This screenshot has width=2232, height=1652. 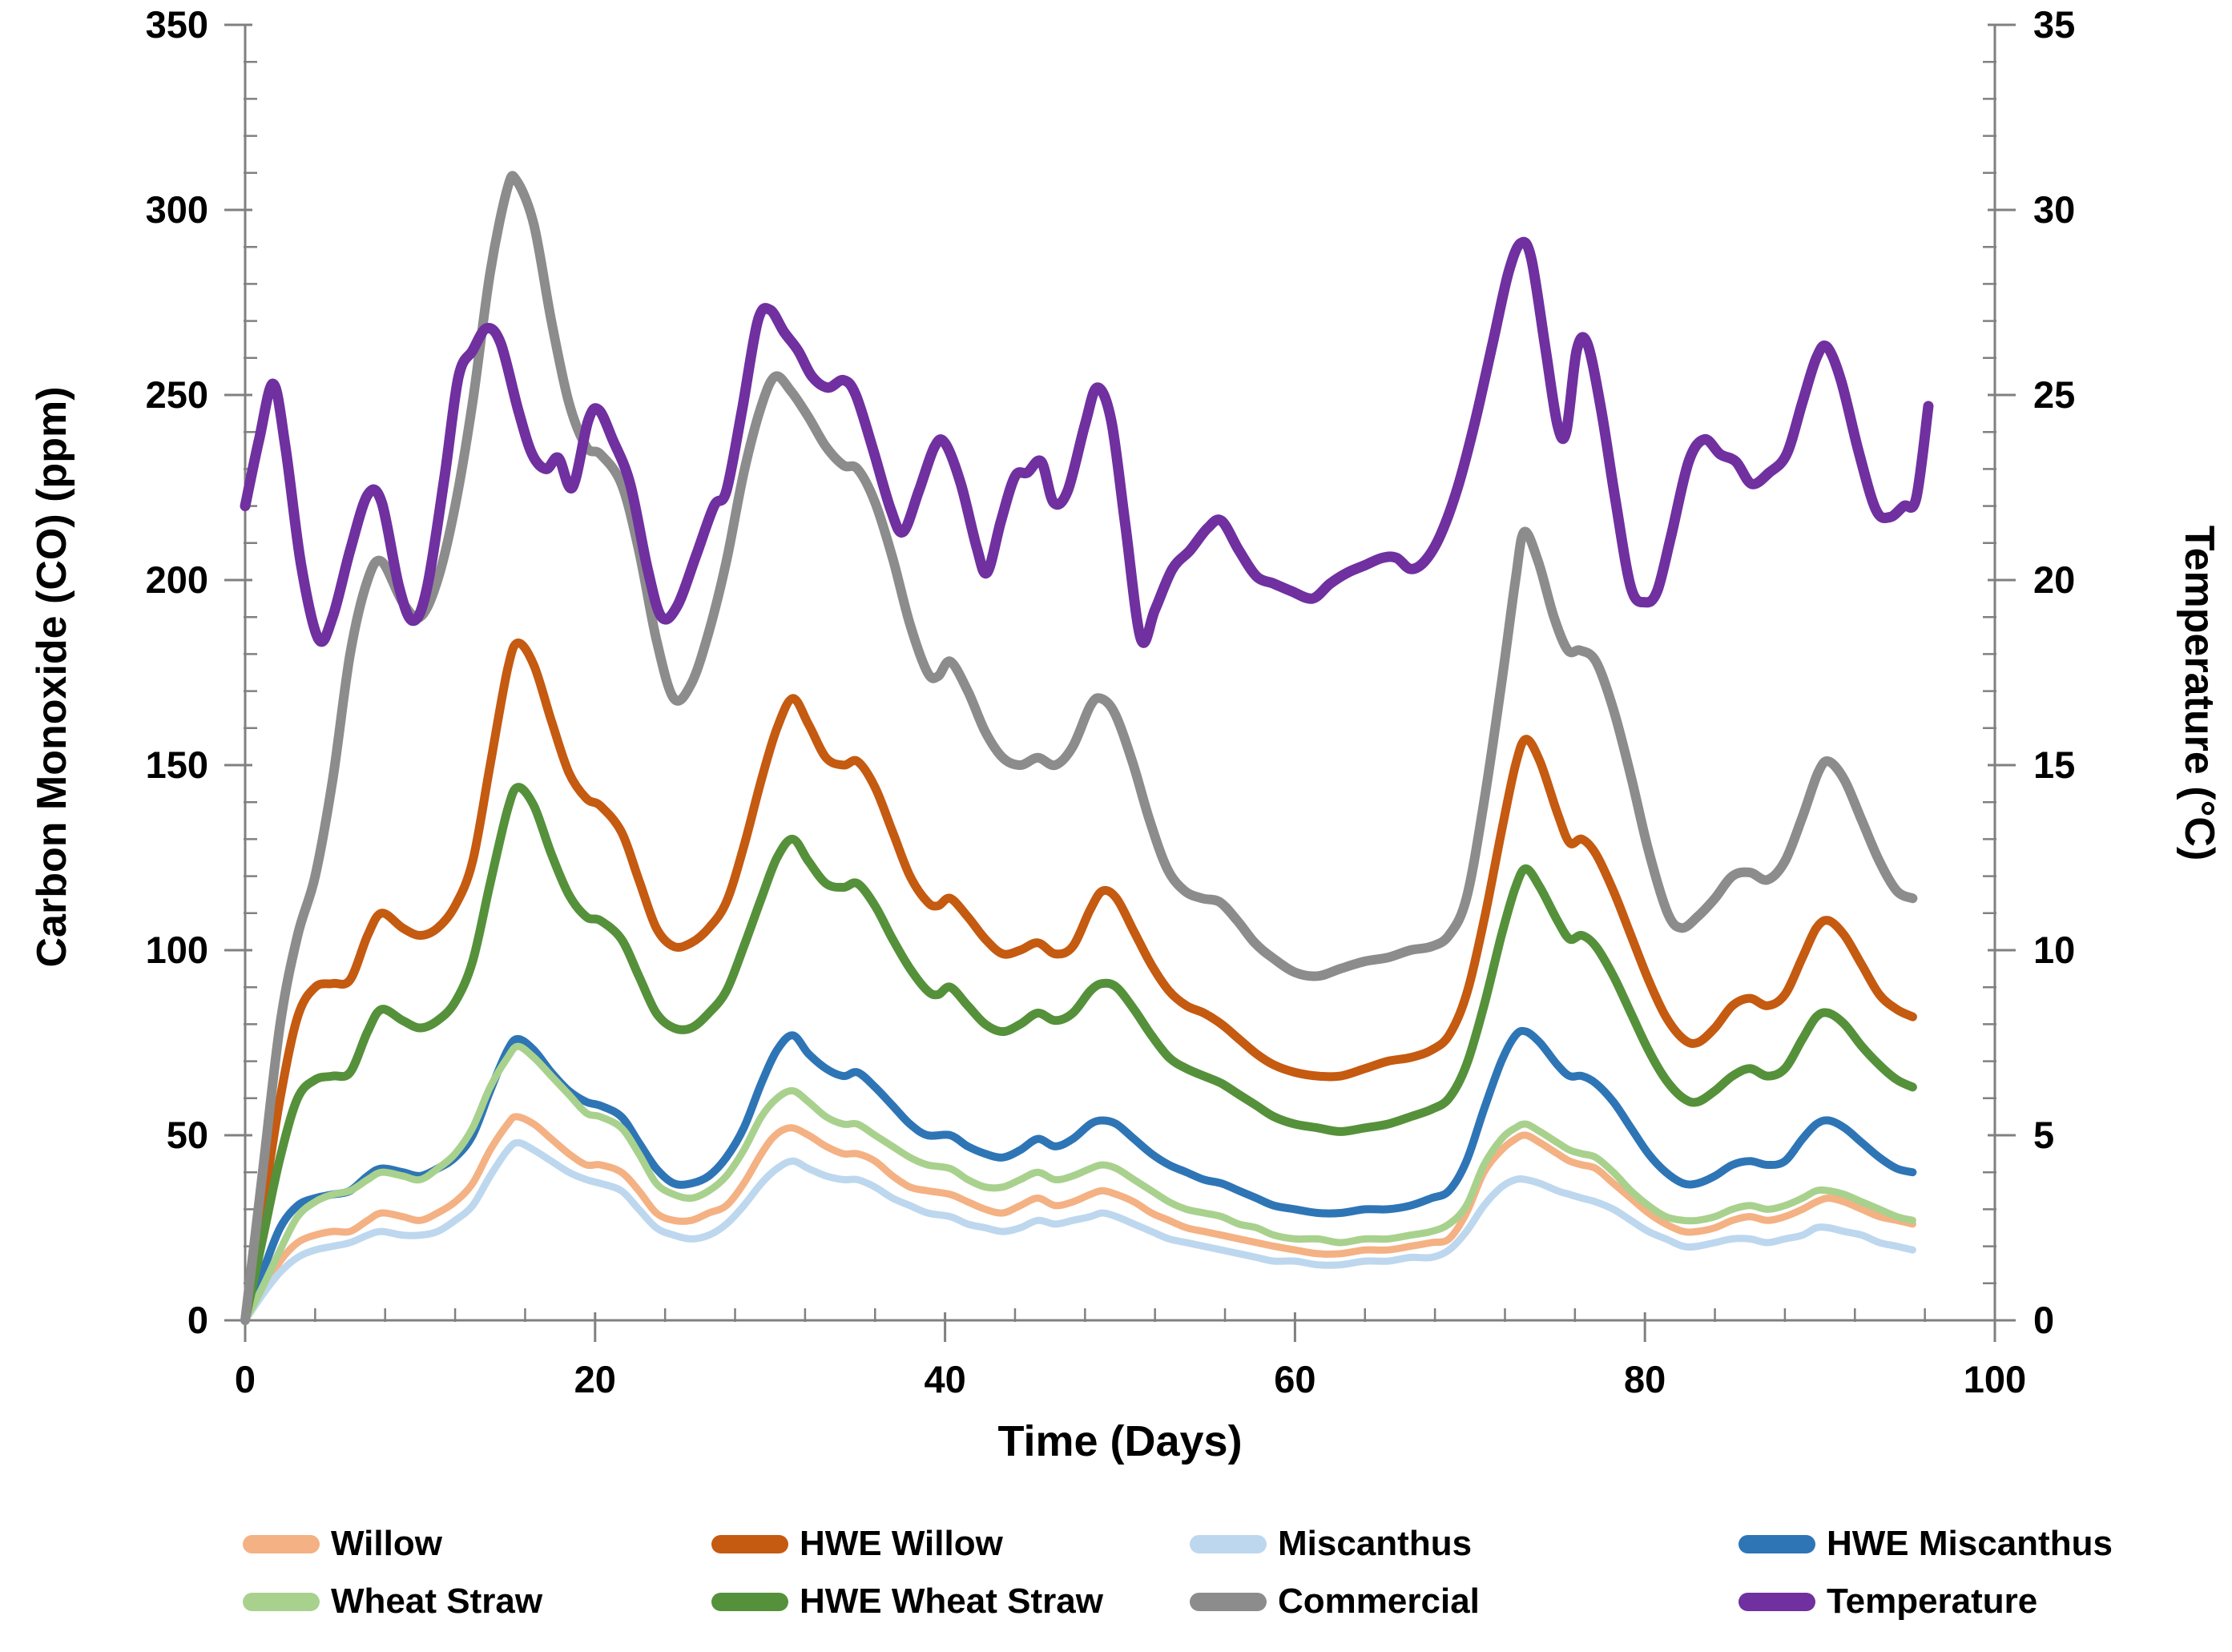 I want to click on legend-item-wheat-straw: Wheat Straw, so click(x=392, y=1601).